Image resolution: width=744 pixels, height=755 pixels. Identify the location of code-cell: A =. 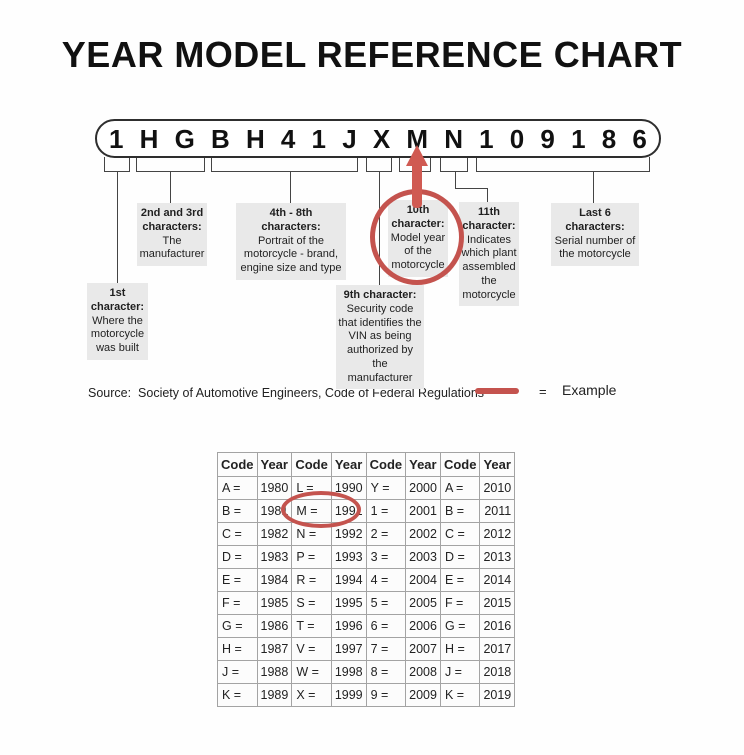
(237, 488).